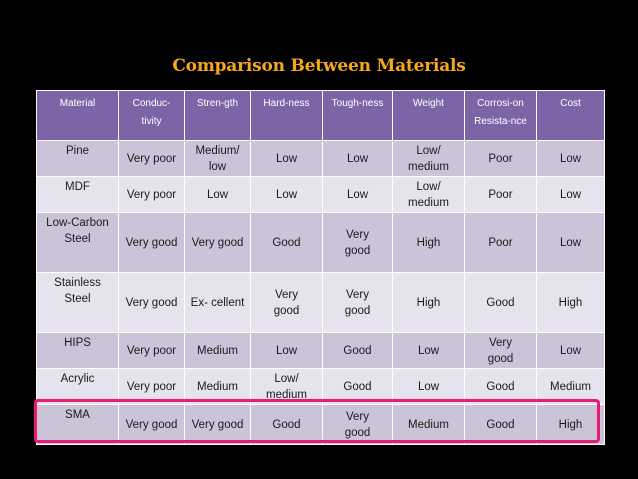  Describe the element at coordinates (77, 158) in the screenshot. I see `material-name-cell: Pine` at that location.